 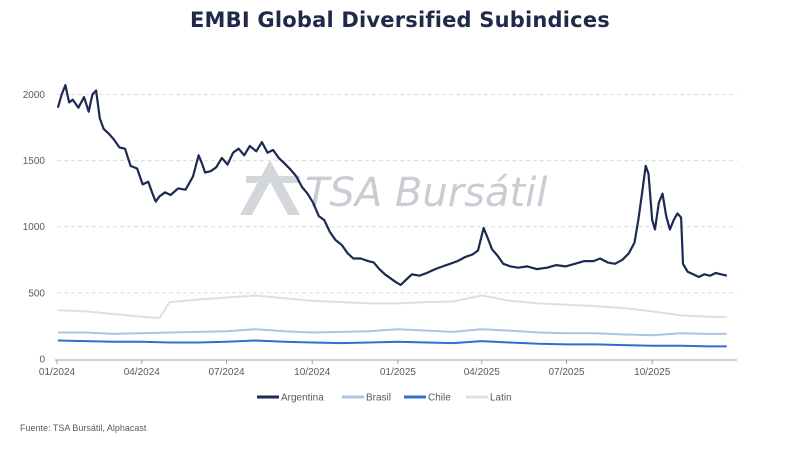 I want to click on x-tick-label: 07/2024, so click(x=226, y=372).